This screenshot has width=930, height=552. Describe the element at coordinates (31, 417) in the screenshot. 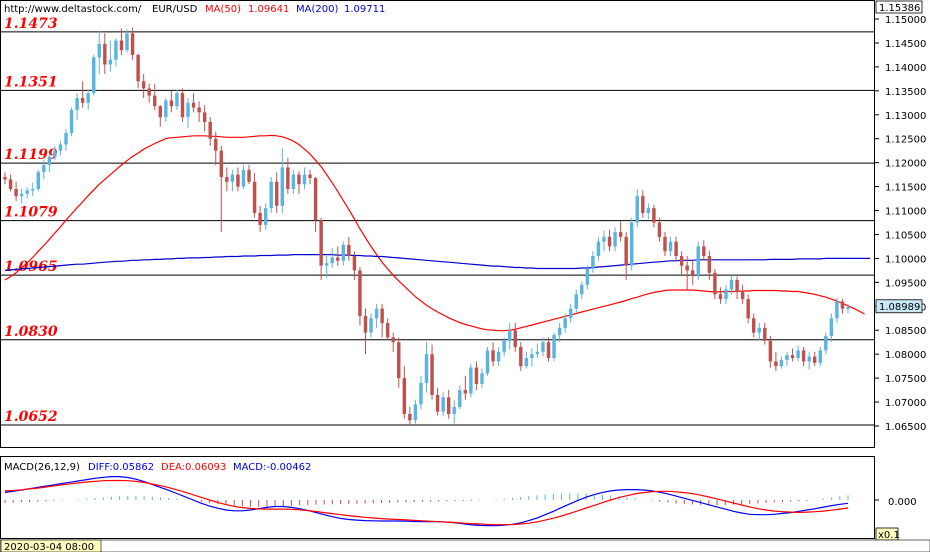

I see `level-label: 1.0652` at that location.